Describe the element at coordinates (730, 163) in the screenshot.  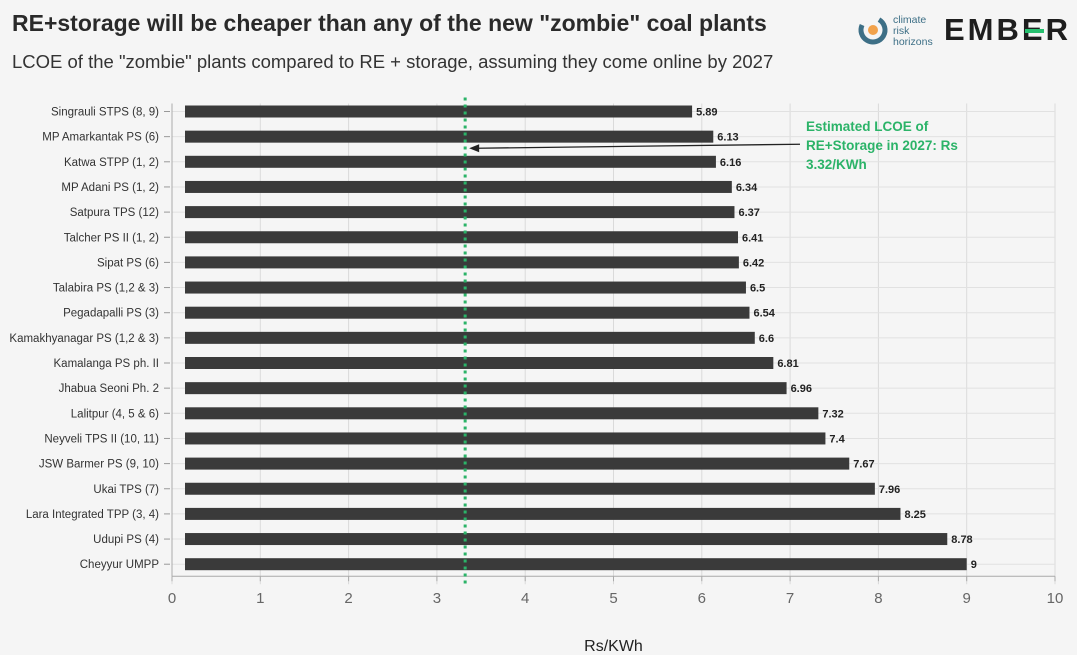
I see `value-label: 6.16` at that location.